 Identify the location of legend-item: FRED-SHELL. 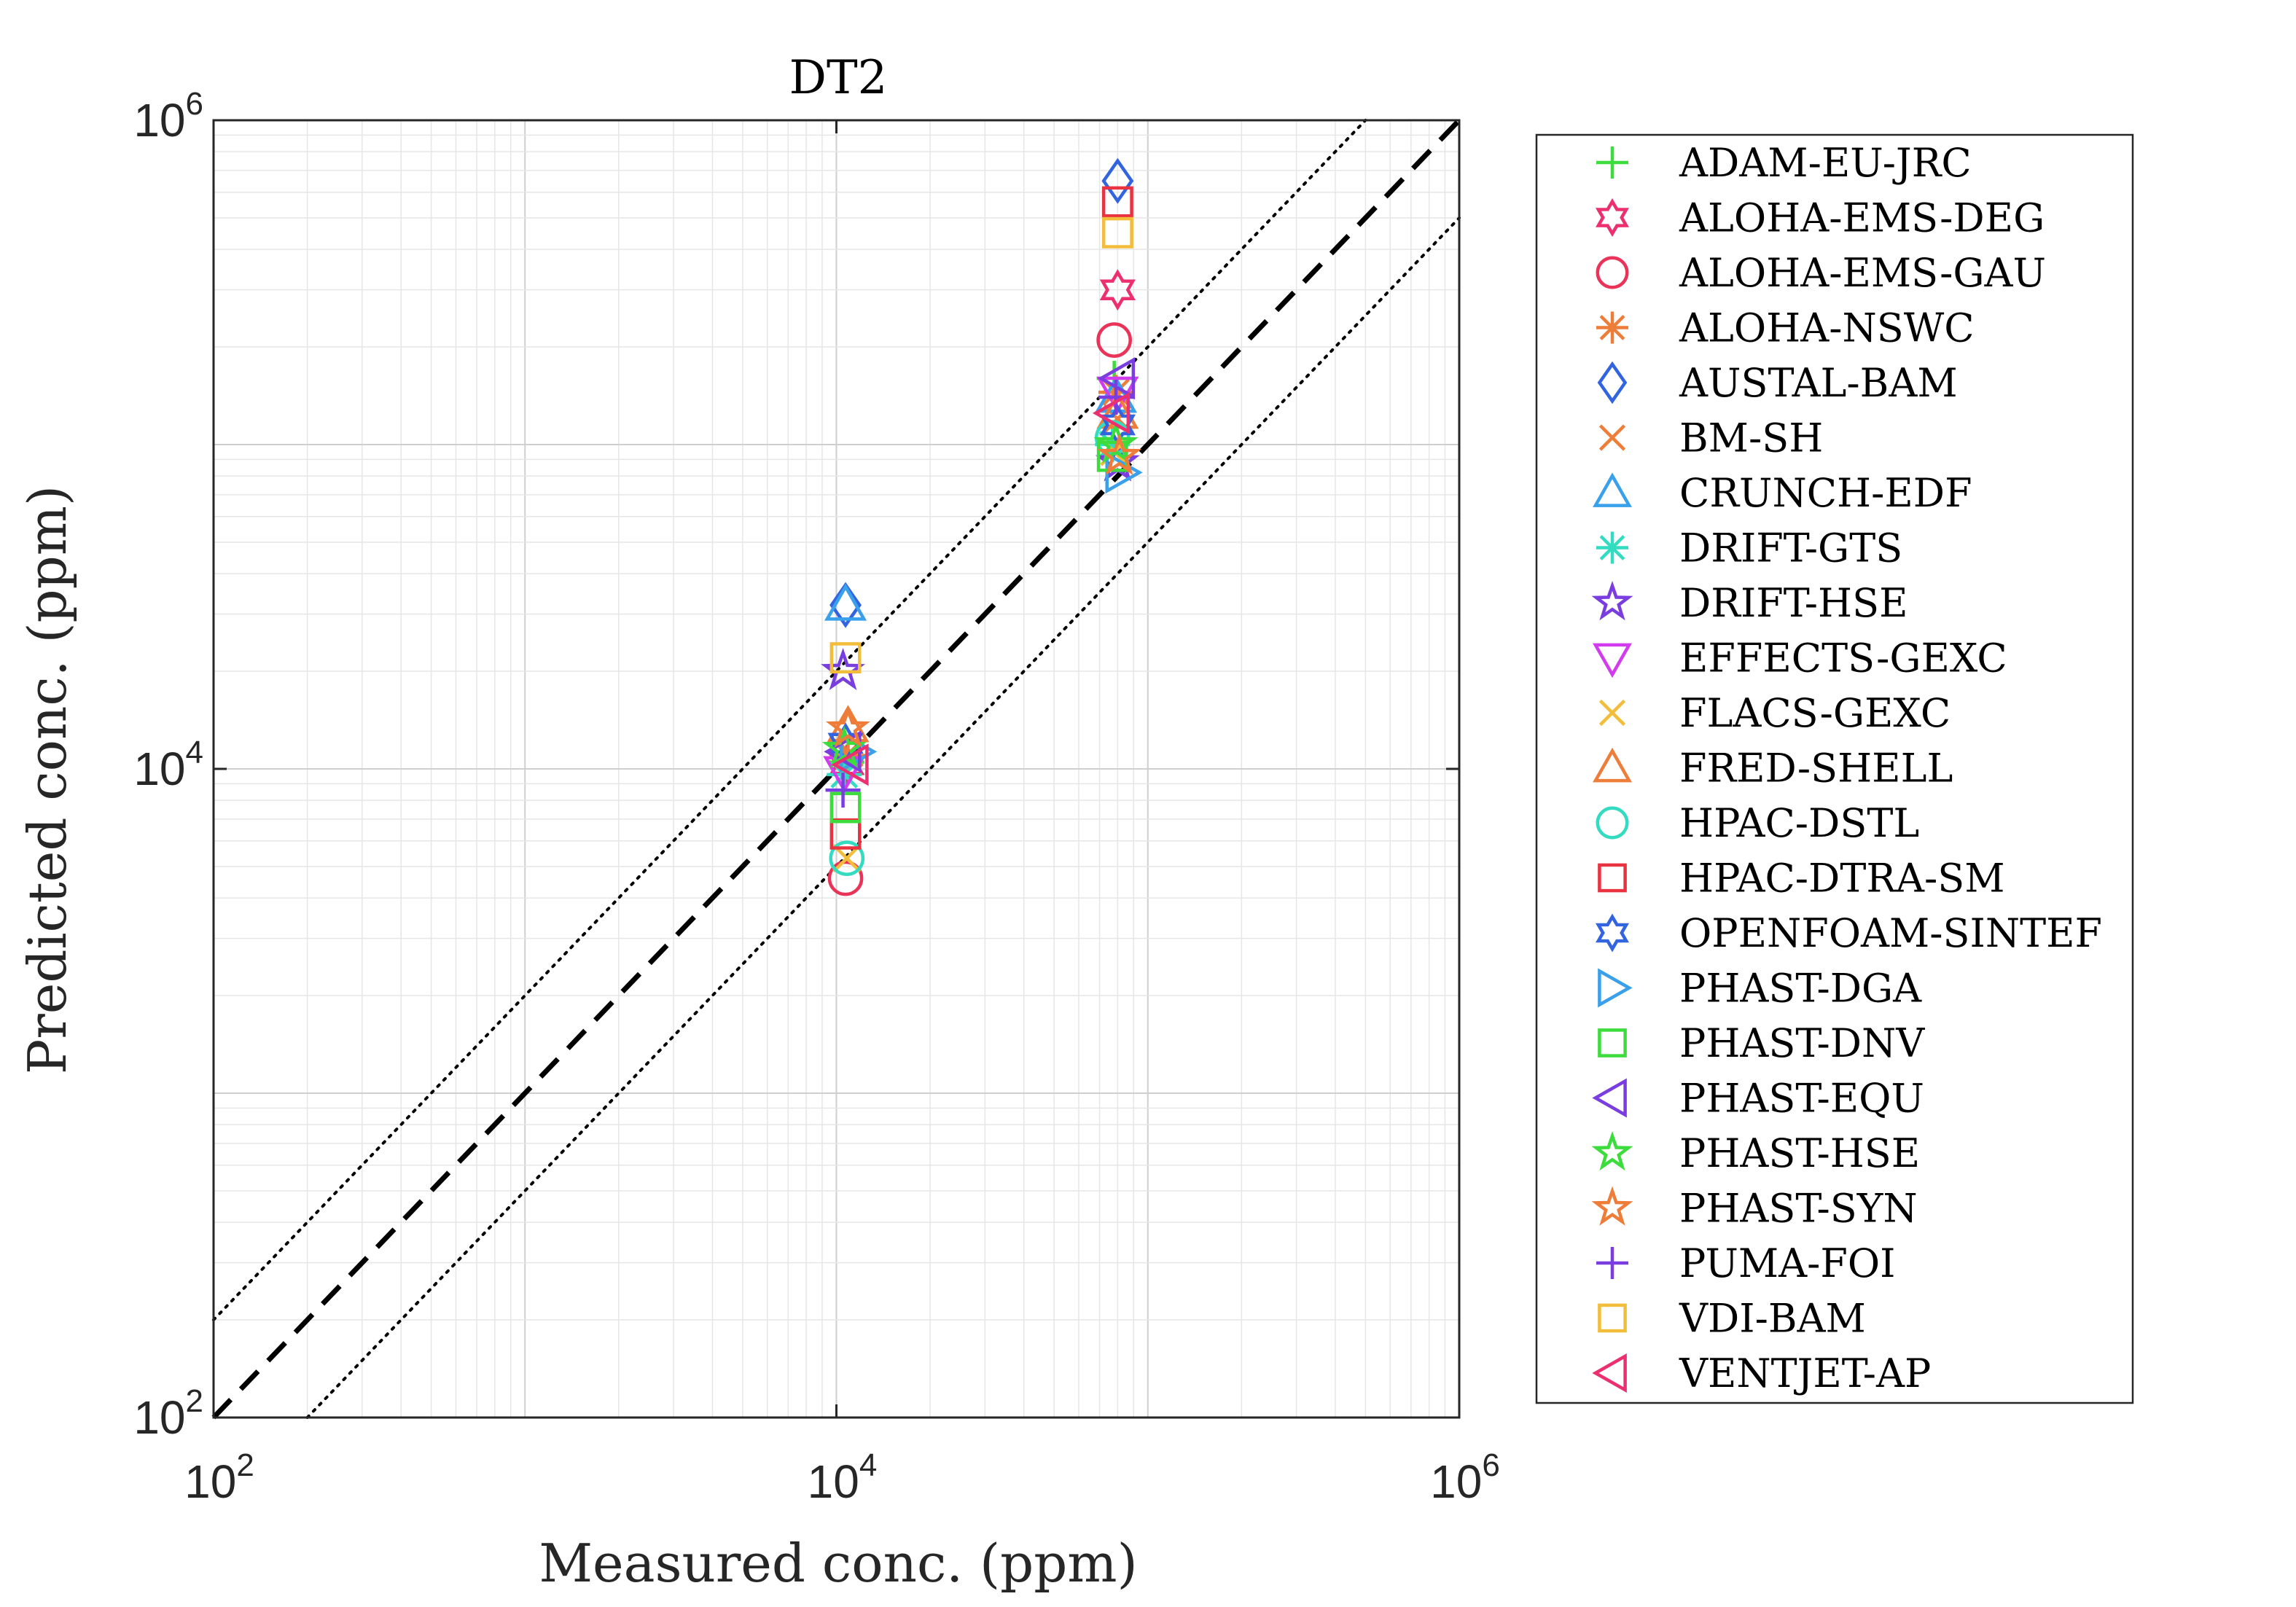
(1773, 768).